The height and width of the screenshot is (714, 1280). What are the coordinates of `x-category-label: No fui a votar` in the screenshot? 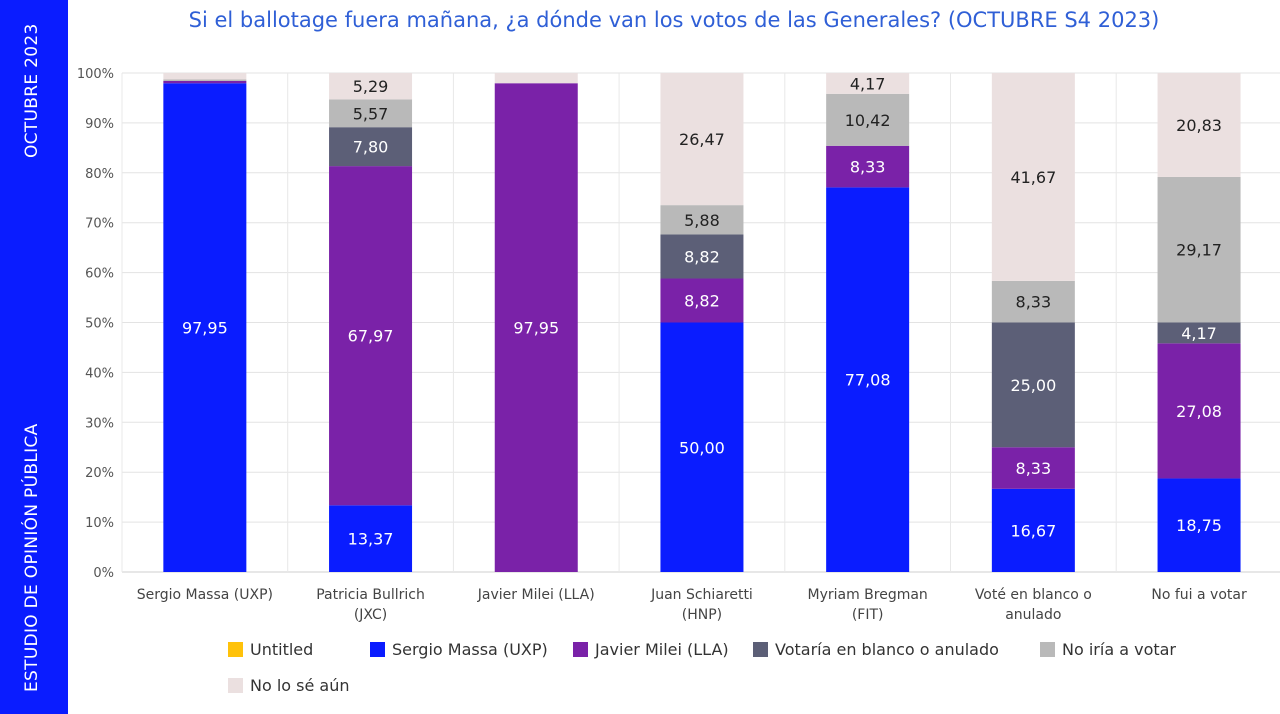 It's located at (1199, 595).